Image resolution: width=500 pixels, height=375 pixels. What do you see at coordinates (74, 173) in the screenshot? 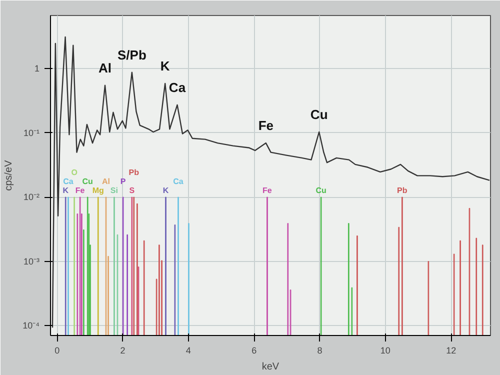
I see `text: O` at bounding box center [74, 173].